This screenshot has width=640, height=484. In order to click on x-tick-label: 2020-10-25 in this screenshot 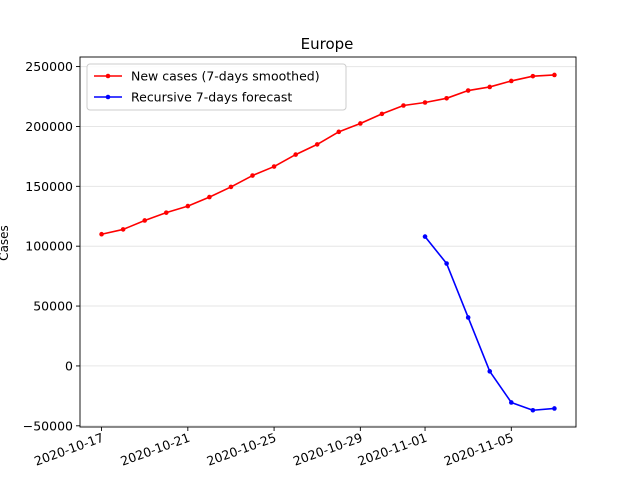, I will do `click(241, 449)`.